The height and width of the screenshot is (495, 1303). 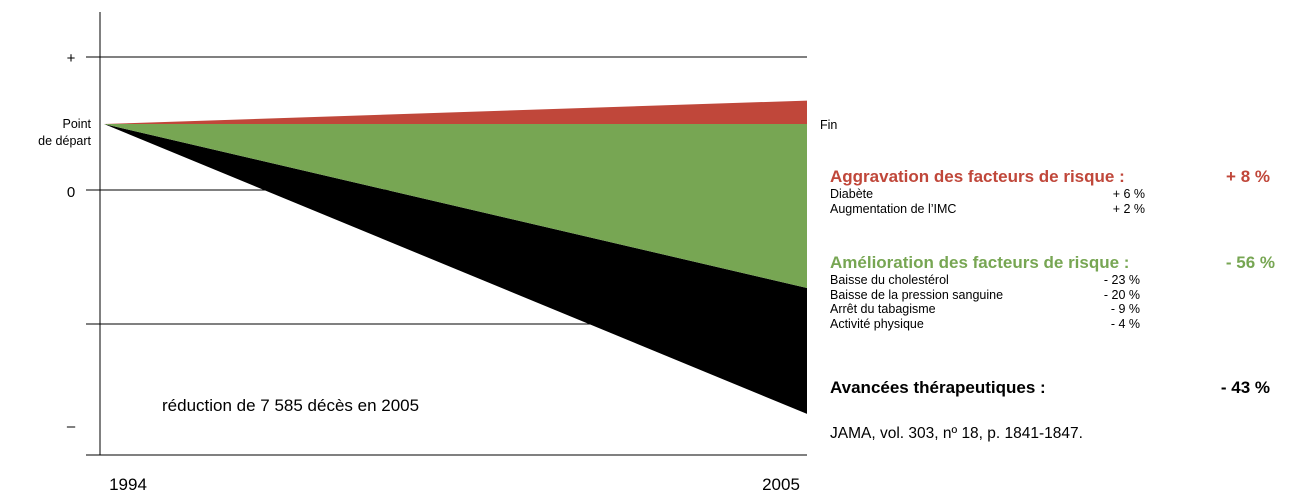 What do you see at coordinates (1121, 280) in the screenshot?
I see `item-value: - 23 %` at bounding box center [1121, 280].